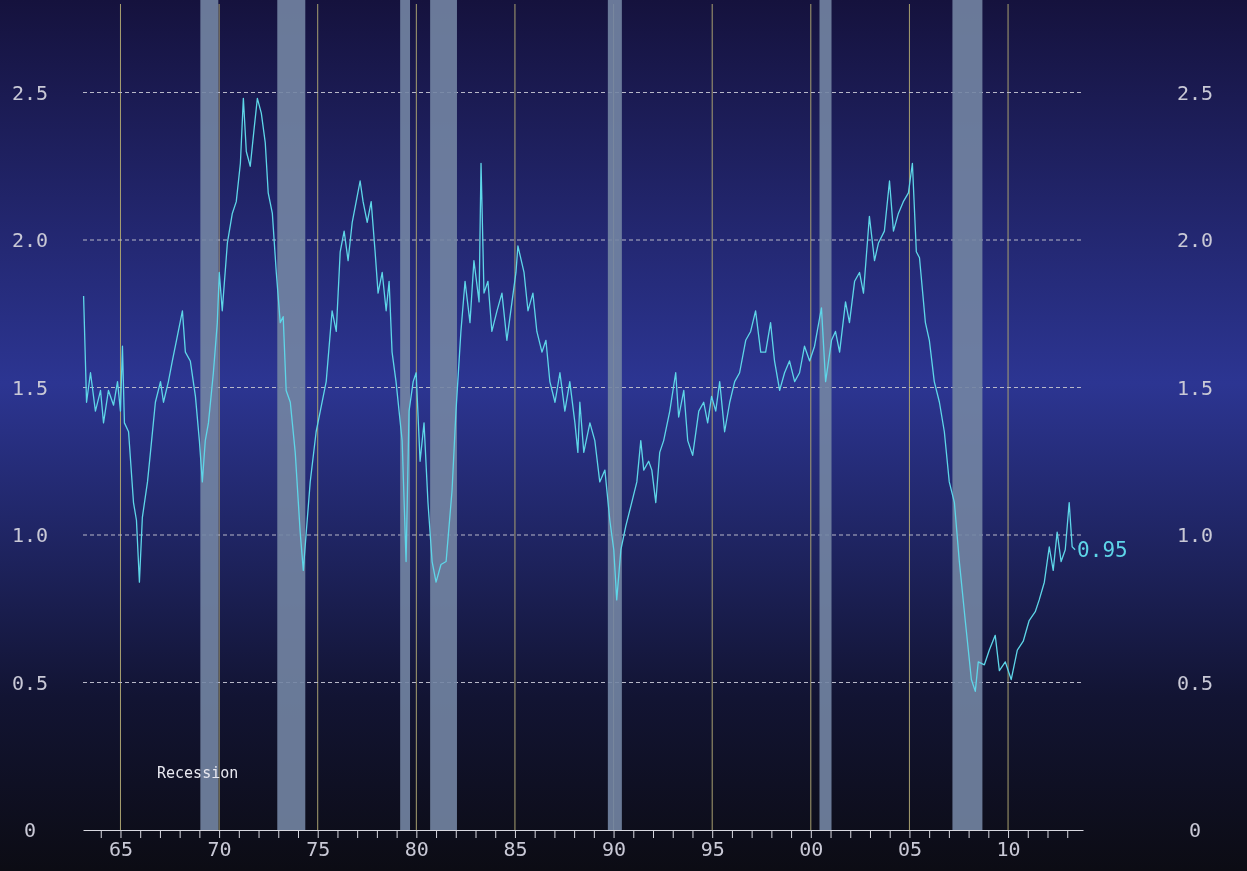  I want to click on y-tick-label: 0, so click(30, 830).